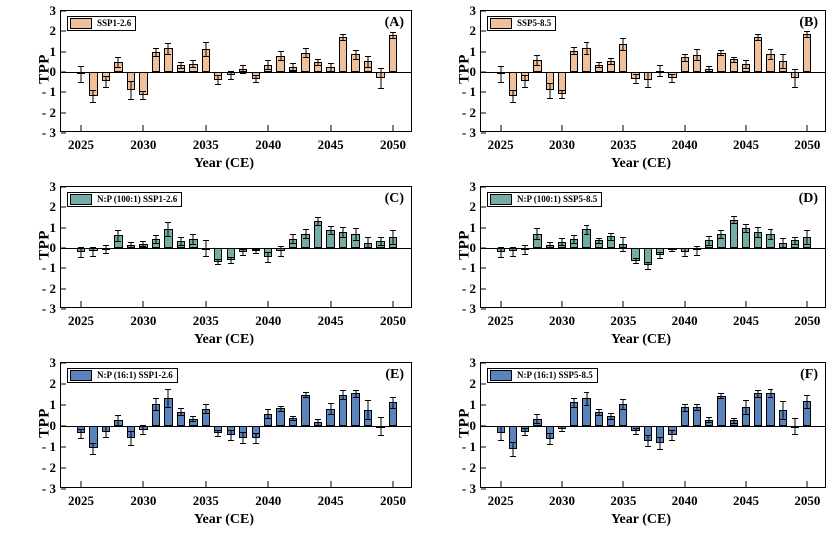 The width and height of the screenshot is (836, 534). Describe the element at coordinates (330, 320) in the screenshot. I see `x-tick-label: 2045` at that location.